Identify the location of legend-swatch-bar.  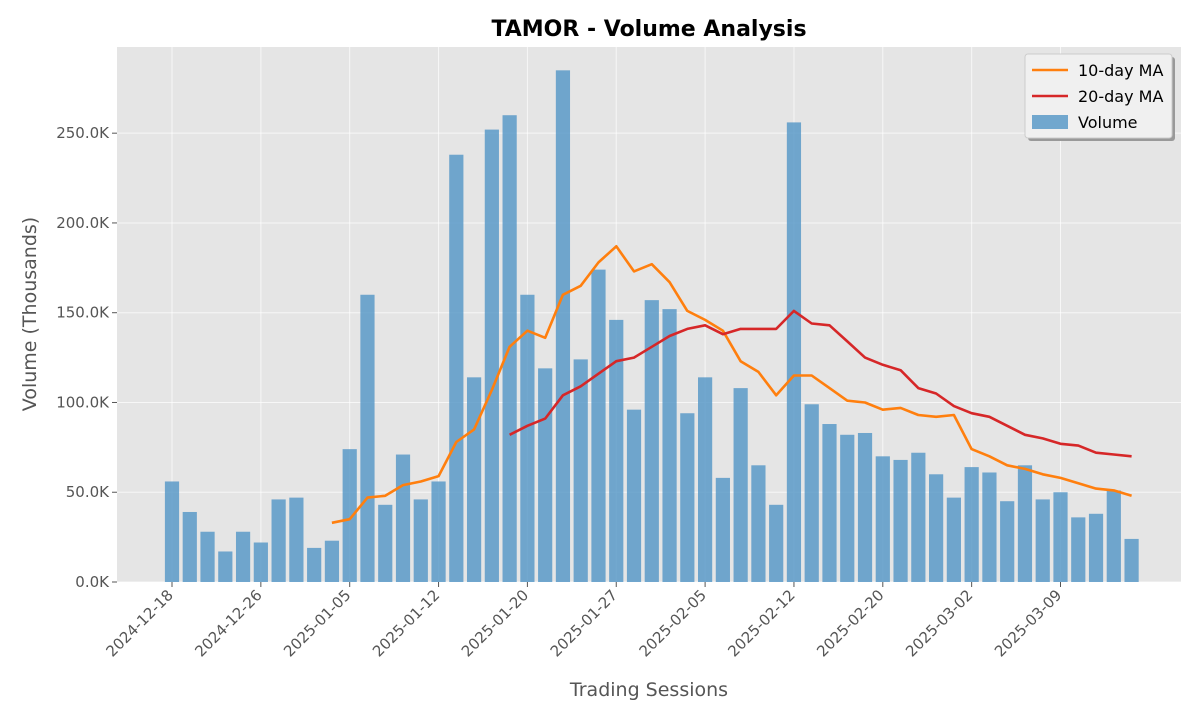
(1050, 122).